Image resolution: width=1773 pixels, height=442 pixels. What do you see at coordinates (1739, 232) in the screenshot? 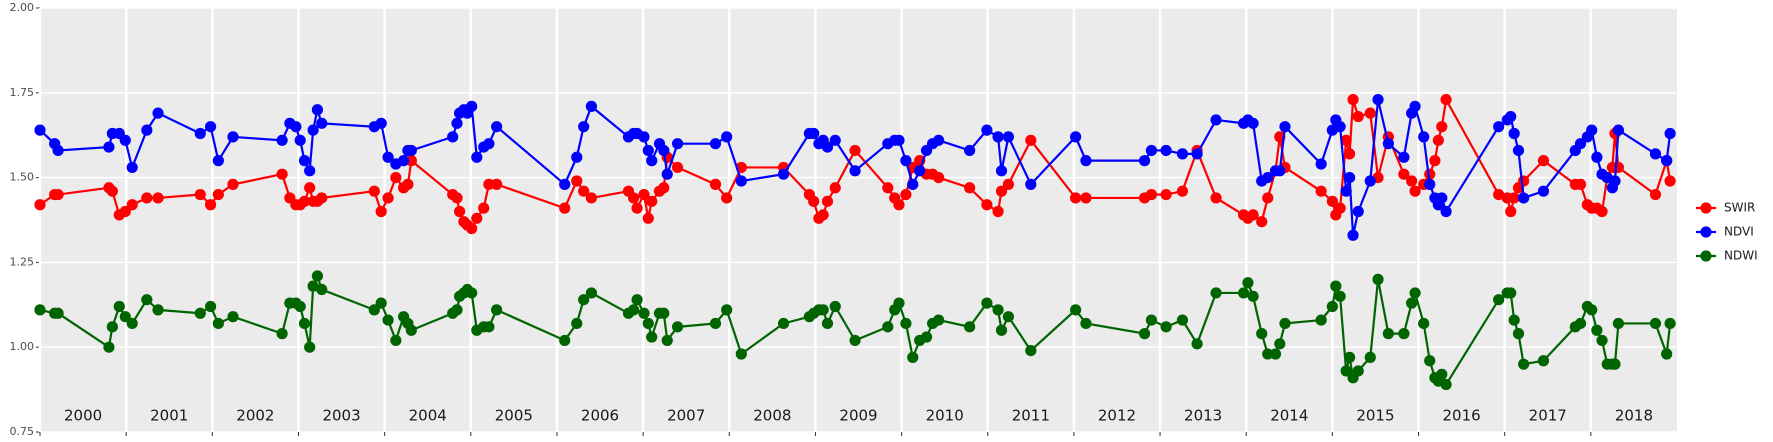
I see `legend-label: NDVI` at bounding box center [1739, 232].